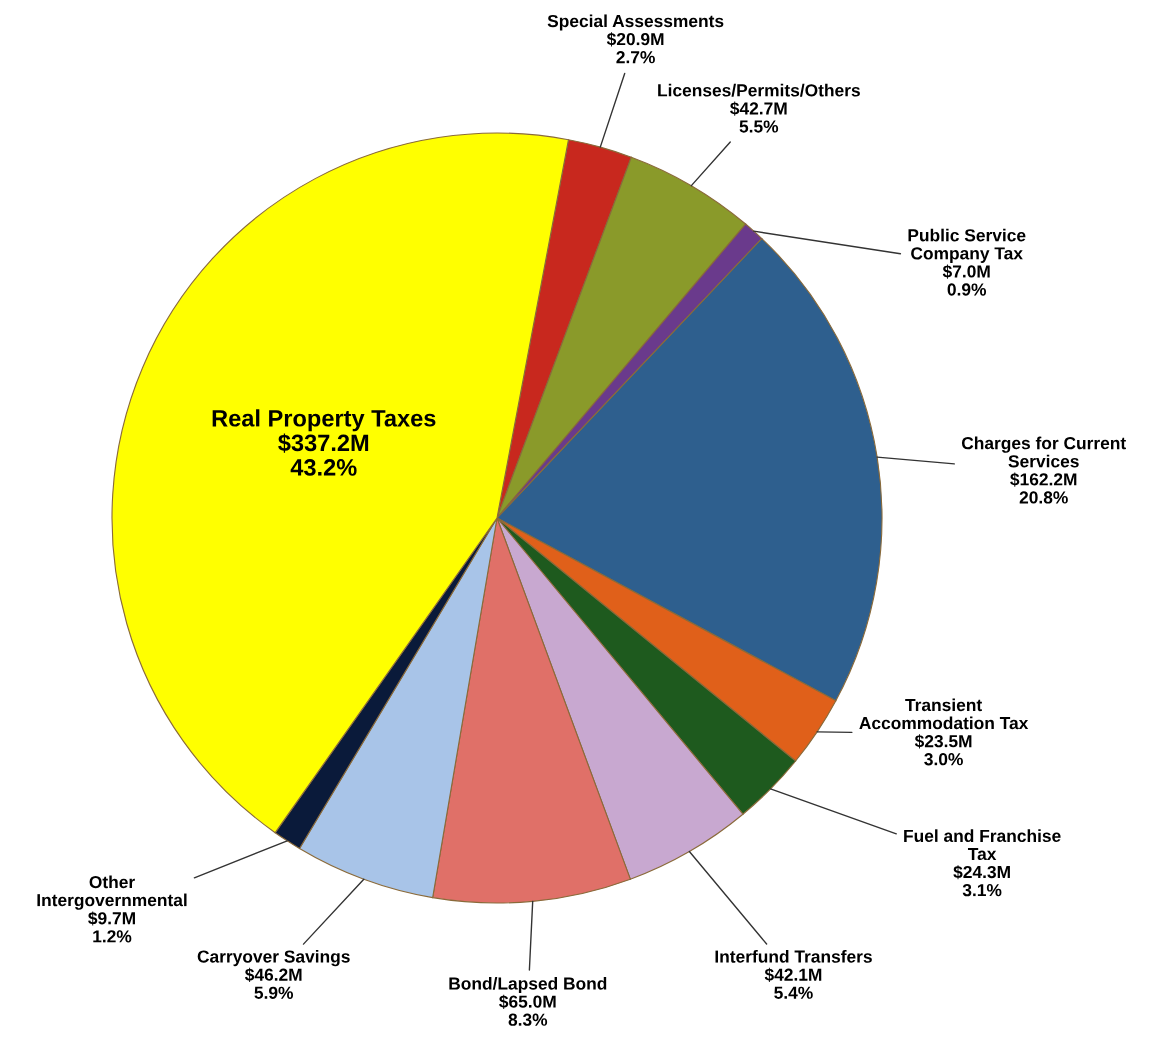  What do you see at coordinates (1043, 488) in the screenshot?
I see `data-label: $162.2M 20.8%` at bounding box center [1043, 488].